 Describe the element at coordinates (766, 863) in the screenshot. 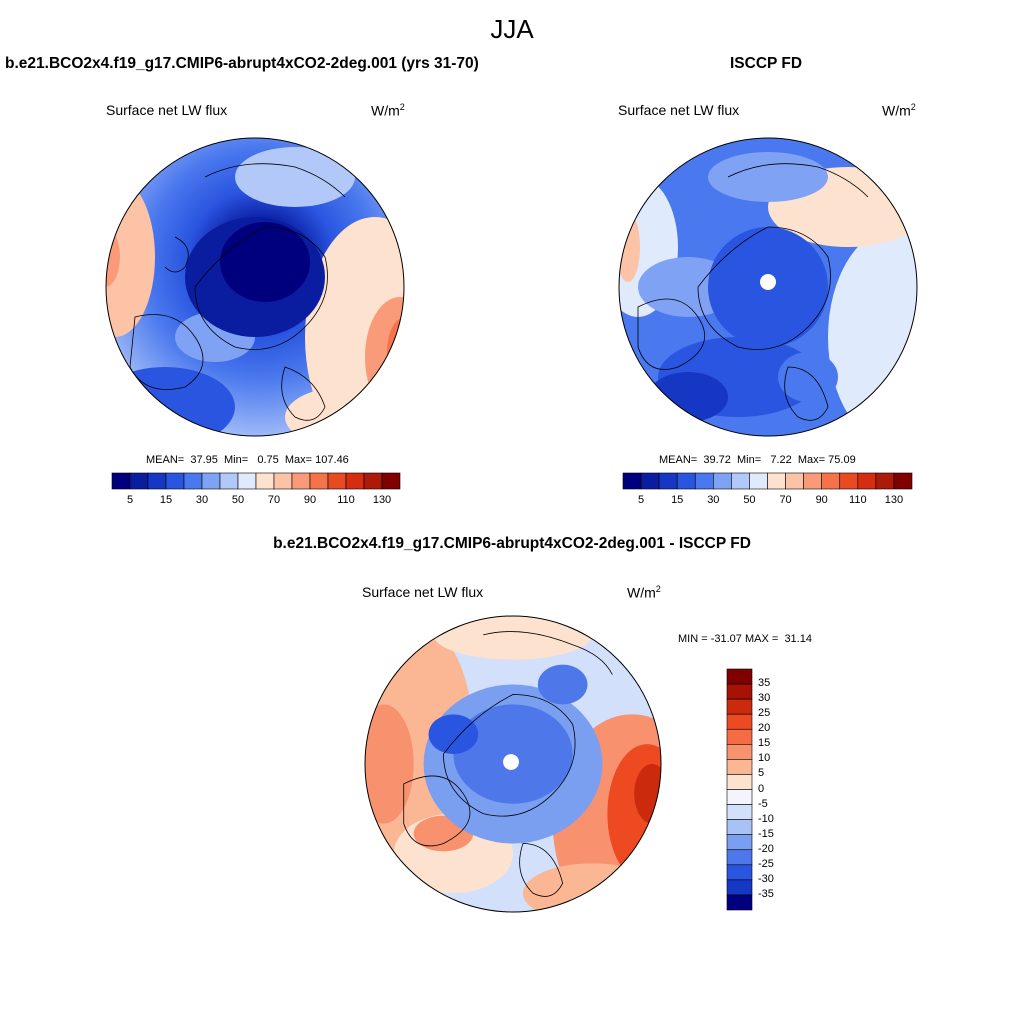

I see `diff-colorbar-tick-label: -25` at that location.